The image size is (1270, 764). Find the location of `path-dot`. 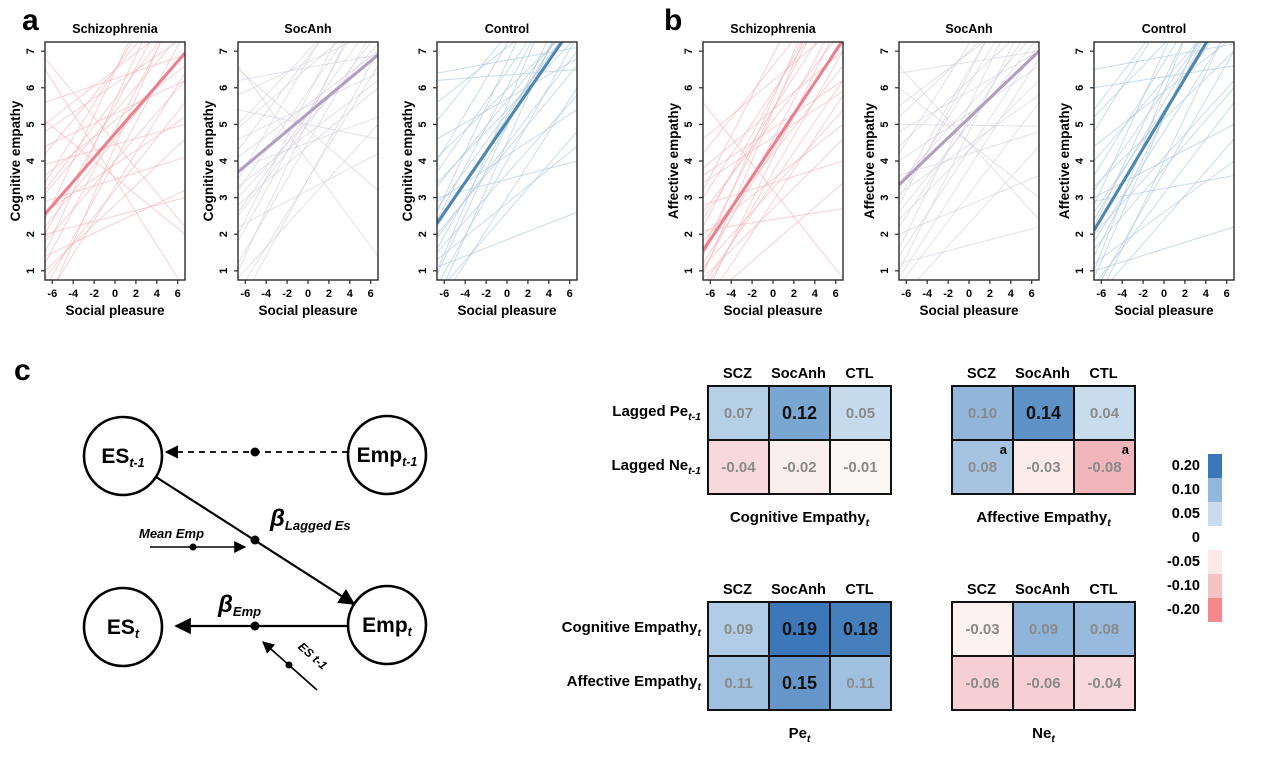

path-dot is located at coordinates (255, 452).